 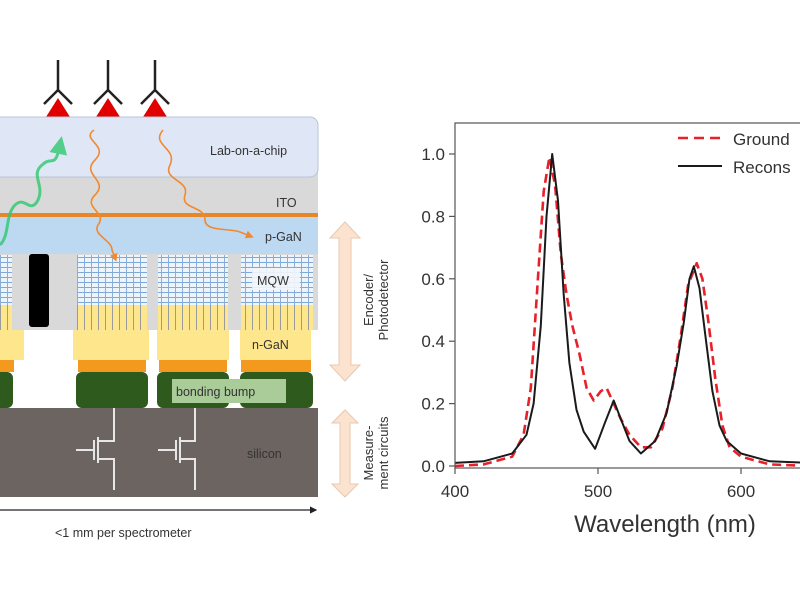 I want to click on x-axis-label: Wavelength (nm), so click(x=665, y=524).